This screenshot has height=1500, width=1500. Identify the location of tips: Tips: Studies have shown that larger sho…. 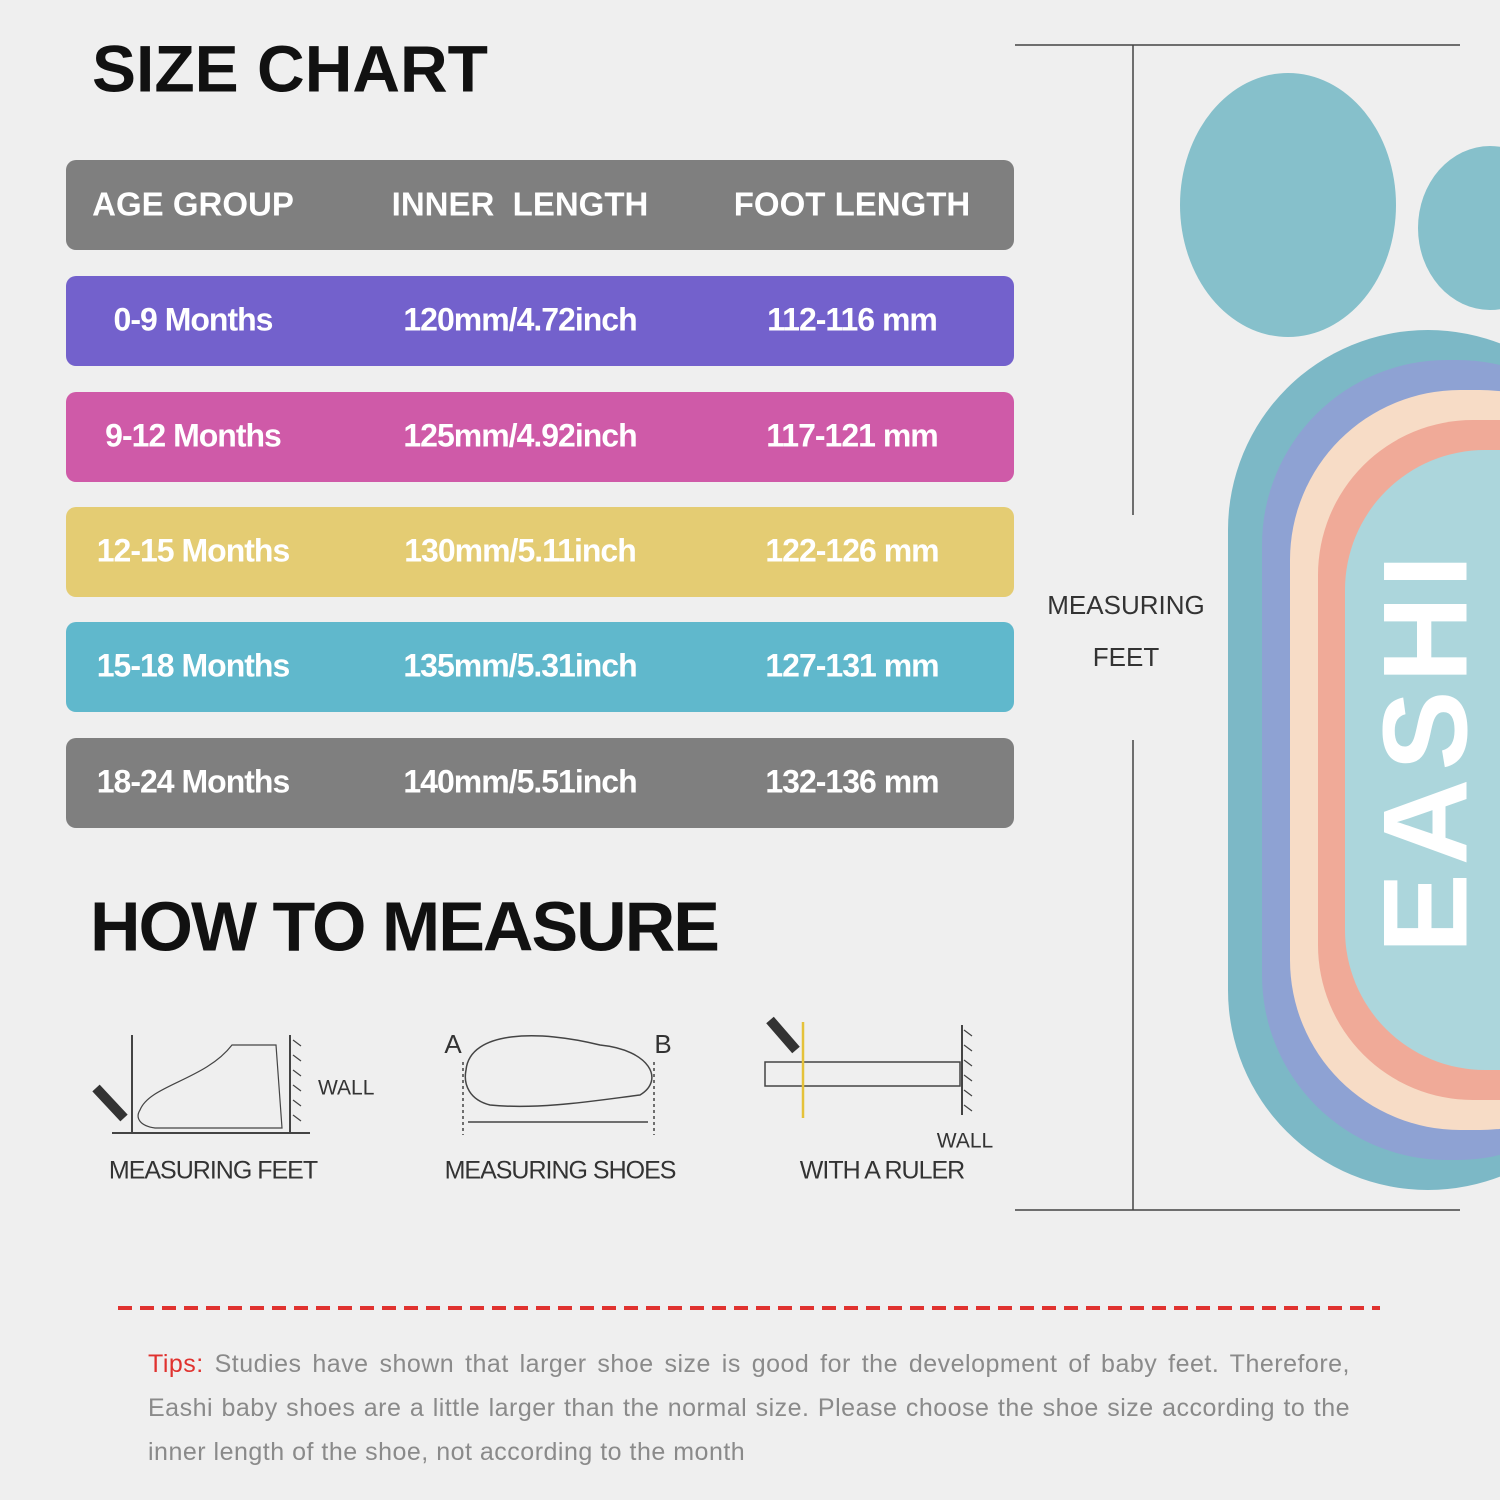
(749, 1408).